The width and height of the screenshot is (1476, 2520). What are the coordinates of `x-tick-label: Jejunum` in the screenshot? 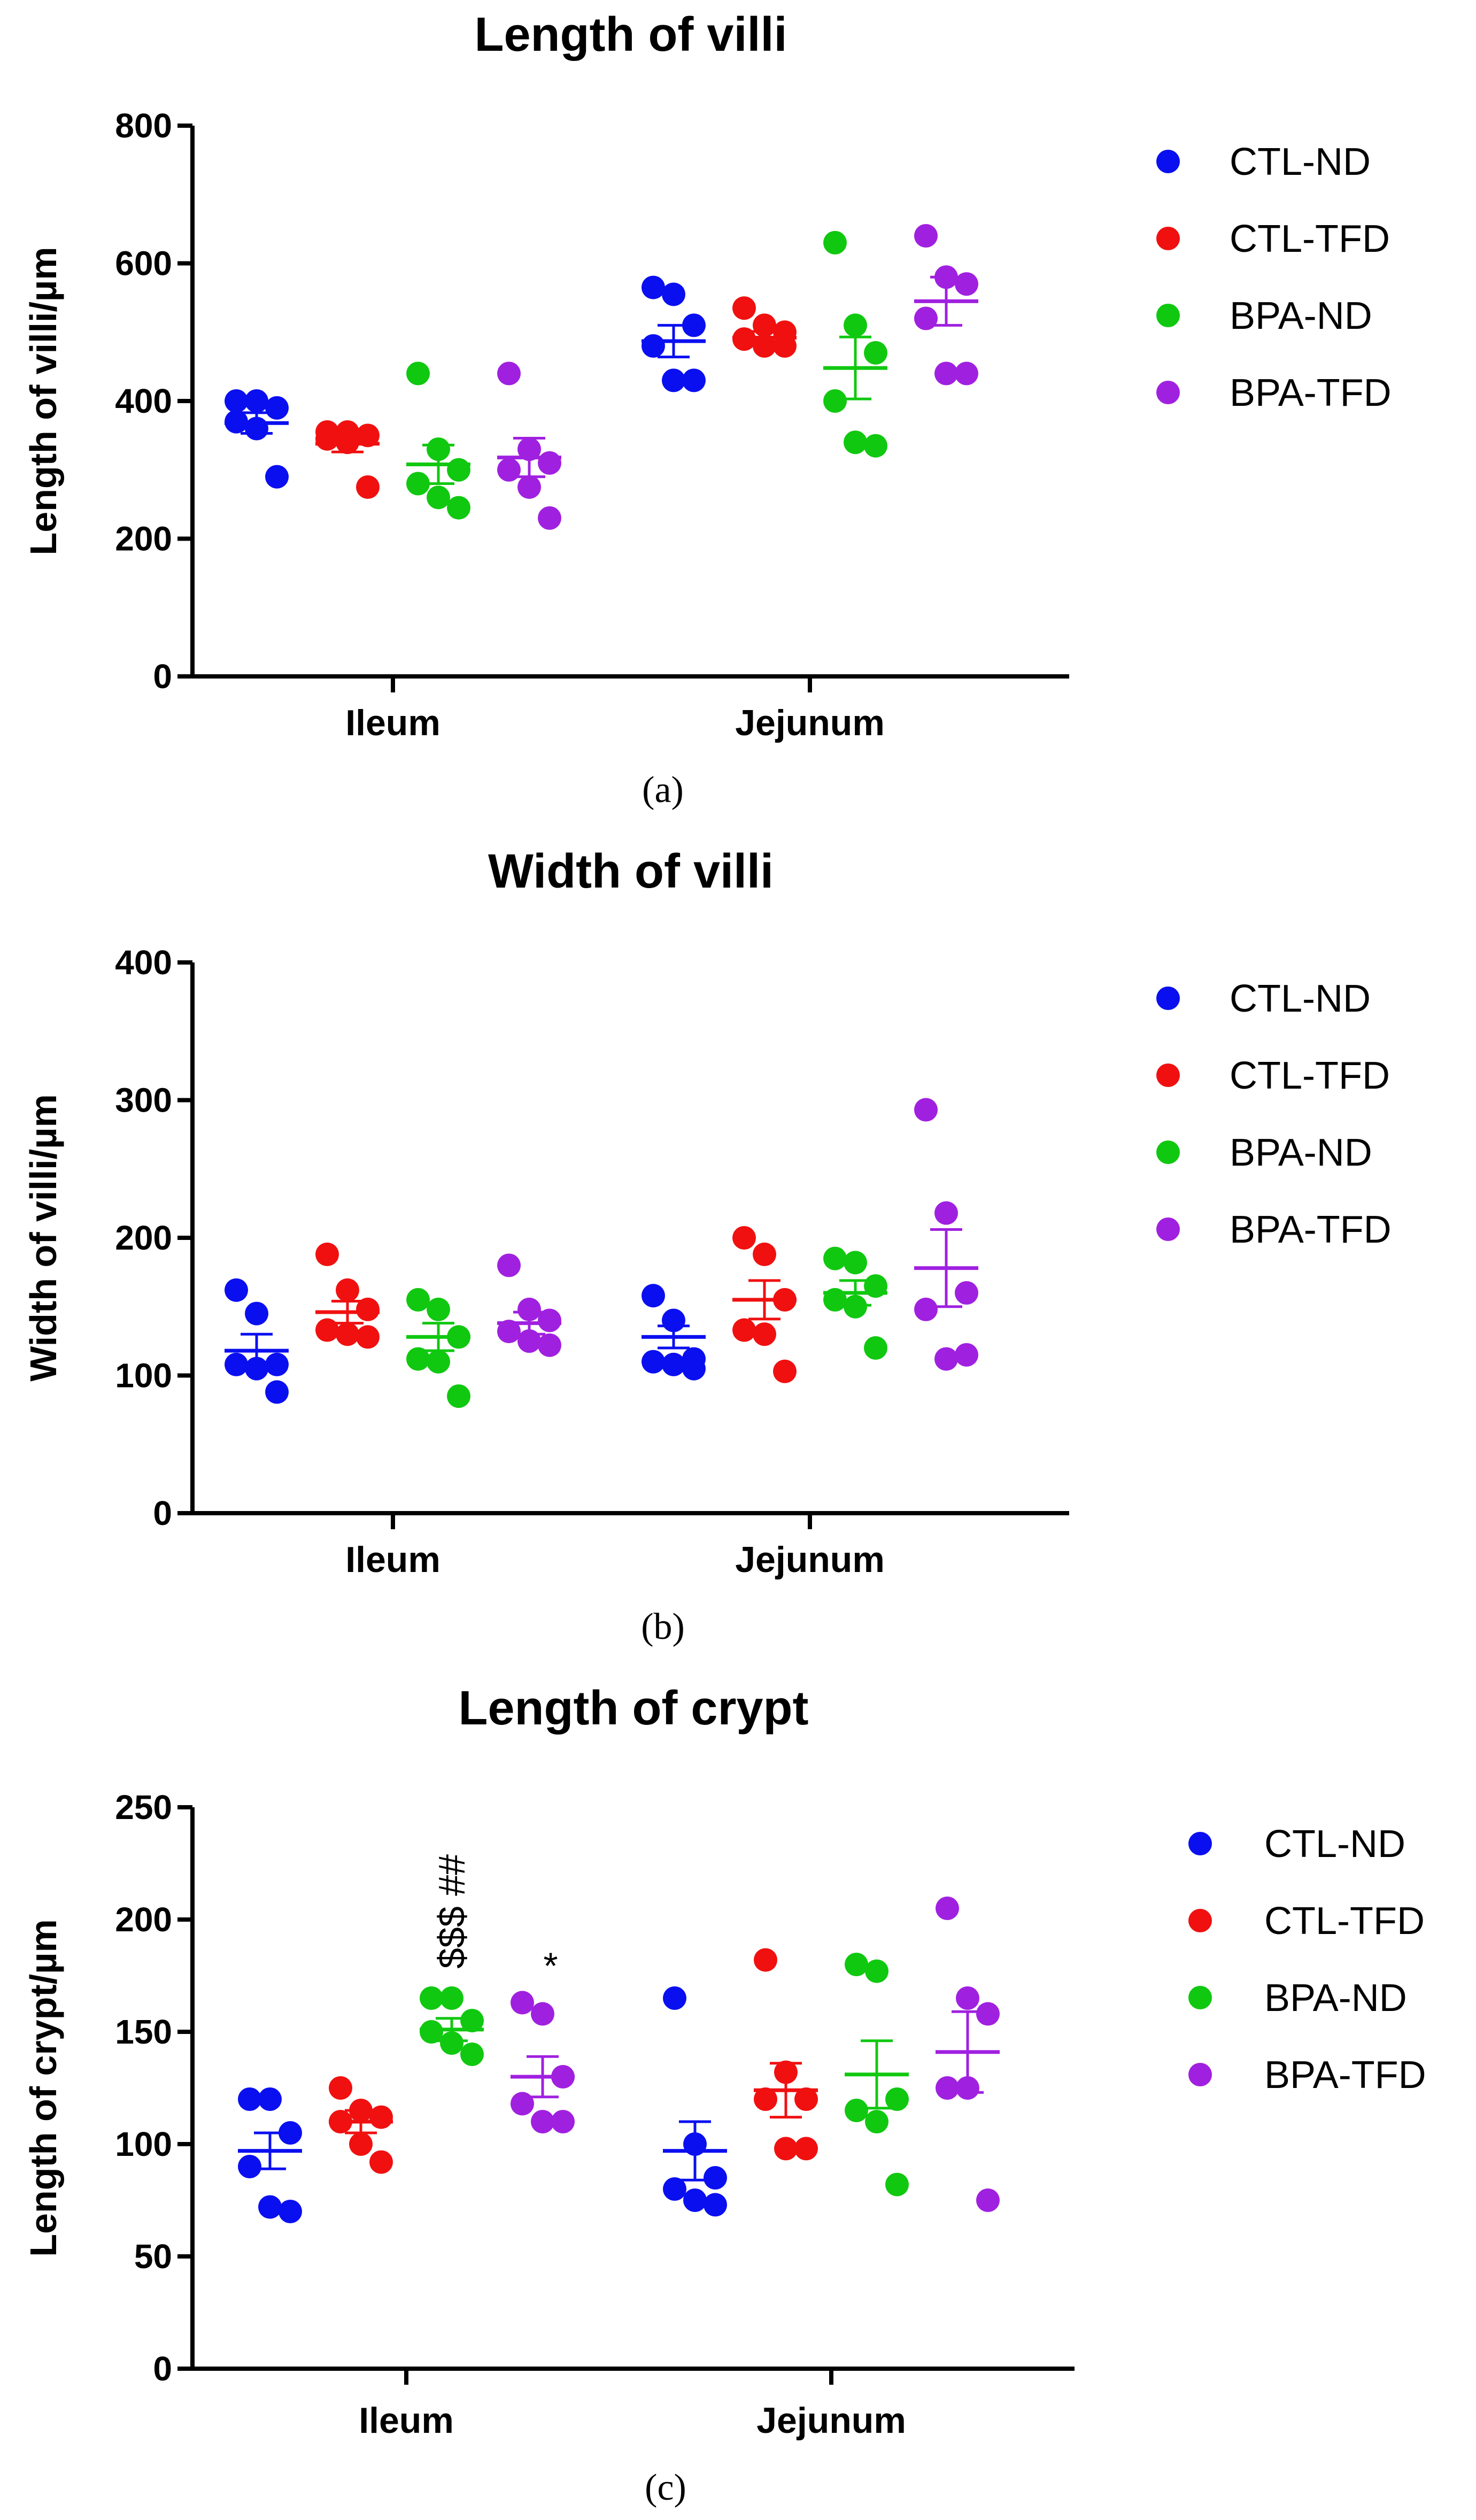 It's located at (831, 2420).